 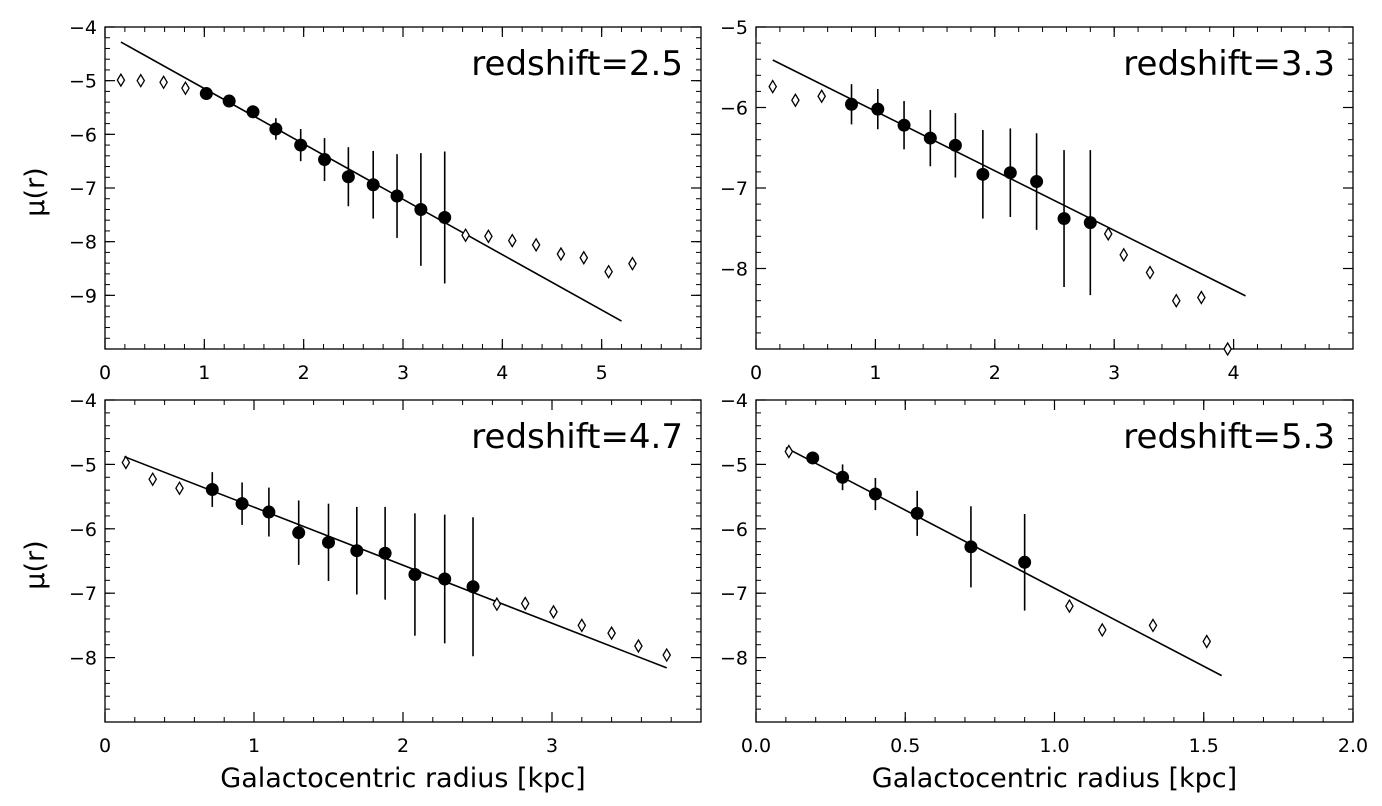 What do you see at coordinates (577, 437) in the screenshot?
I see `panel-title: redshift=4.7` at bounding box center [577, 437].